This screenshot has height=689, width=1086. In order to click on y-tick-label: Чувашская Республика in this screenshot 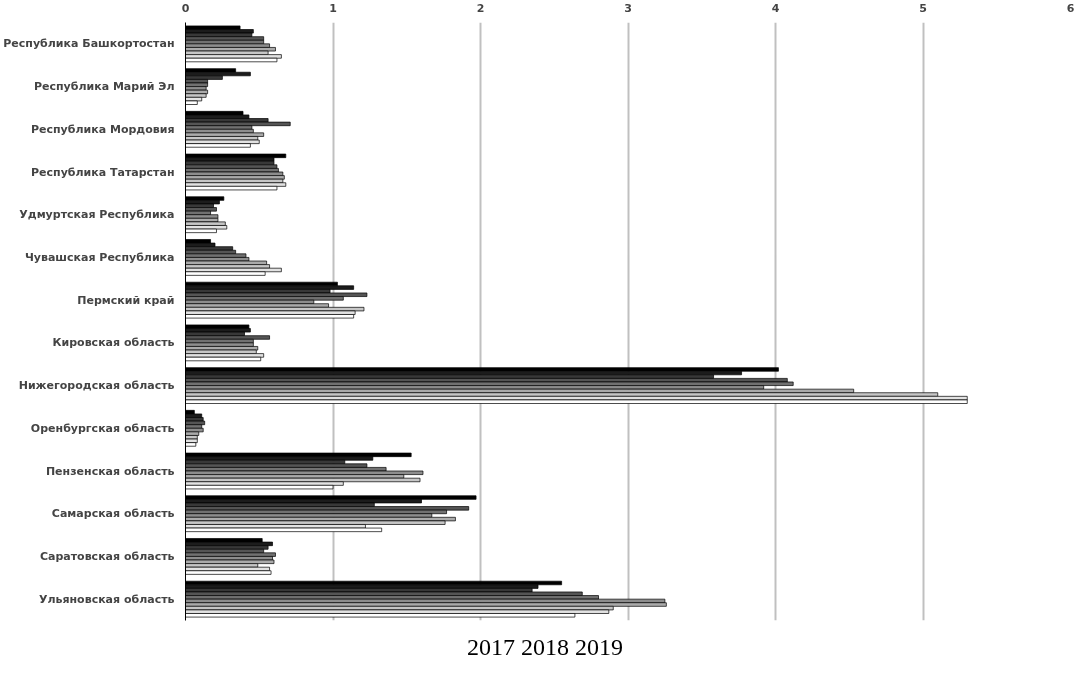, I will do `click(99, 257)`.